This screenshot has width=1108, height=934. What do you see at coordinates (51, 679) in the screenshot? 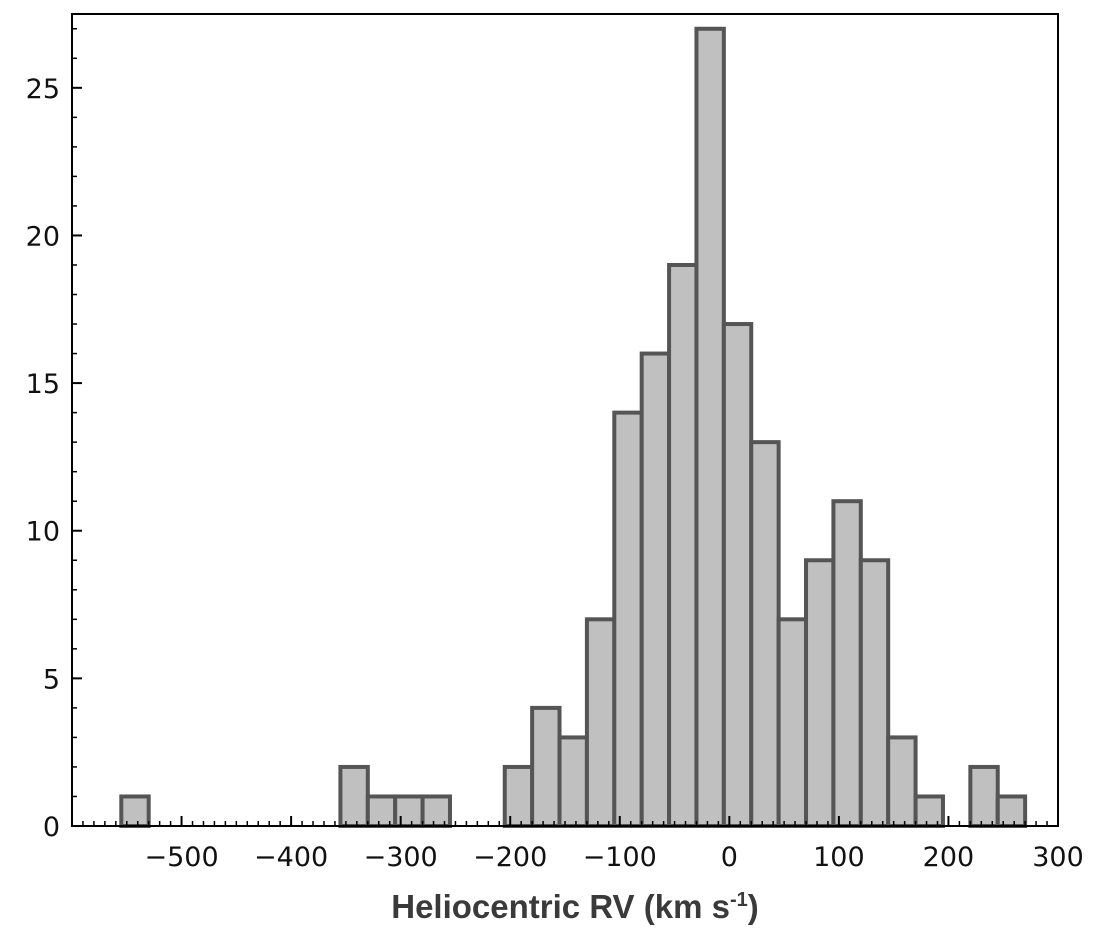
I see `y-tick-label: 5` at bounding box center [51, 679].